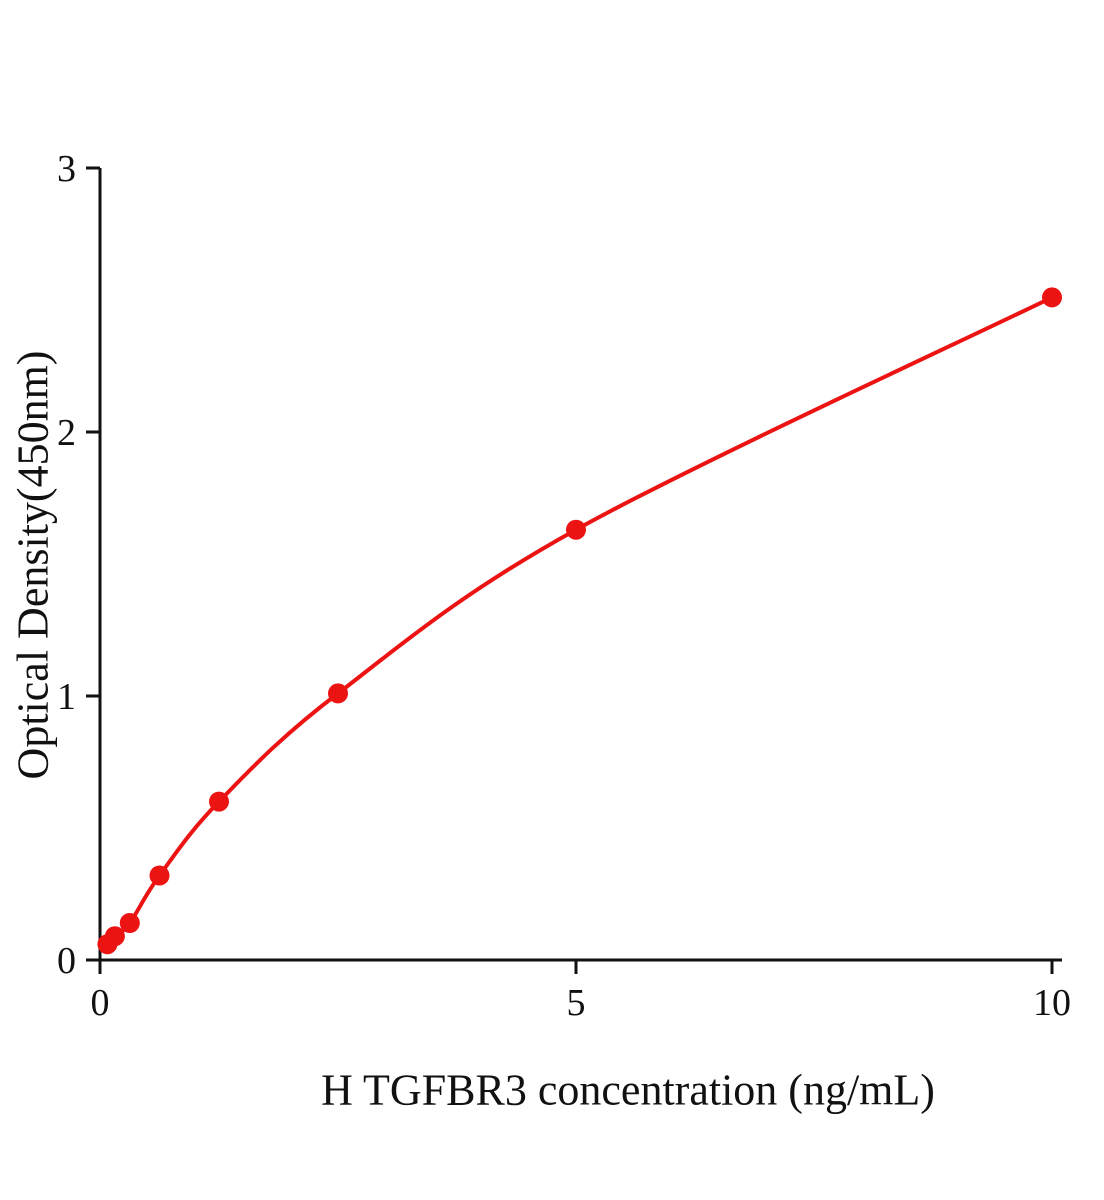 The width and height of the screenshot is (1104, 1200). What do you see at coordinates (576, 1003) in the screenshot?
I see `x-tick-label: 5` at bounding box center [576, 1003].